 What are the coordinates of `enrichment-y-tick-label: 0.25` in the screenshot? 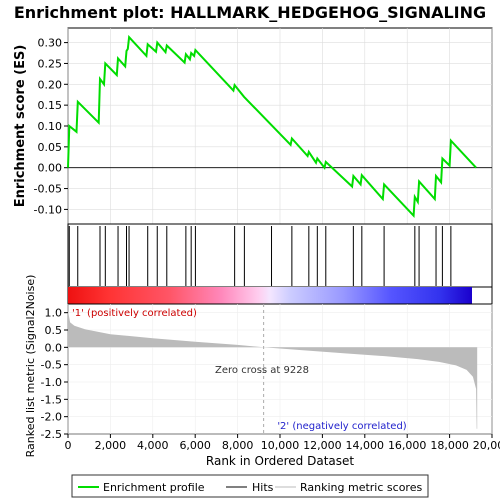 It's located at (50, 63).